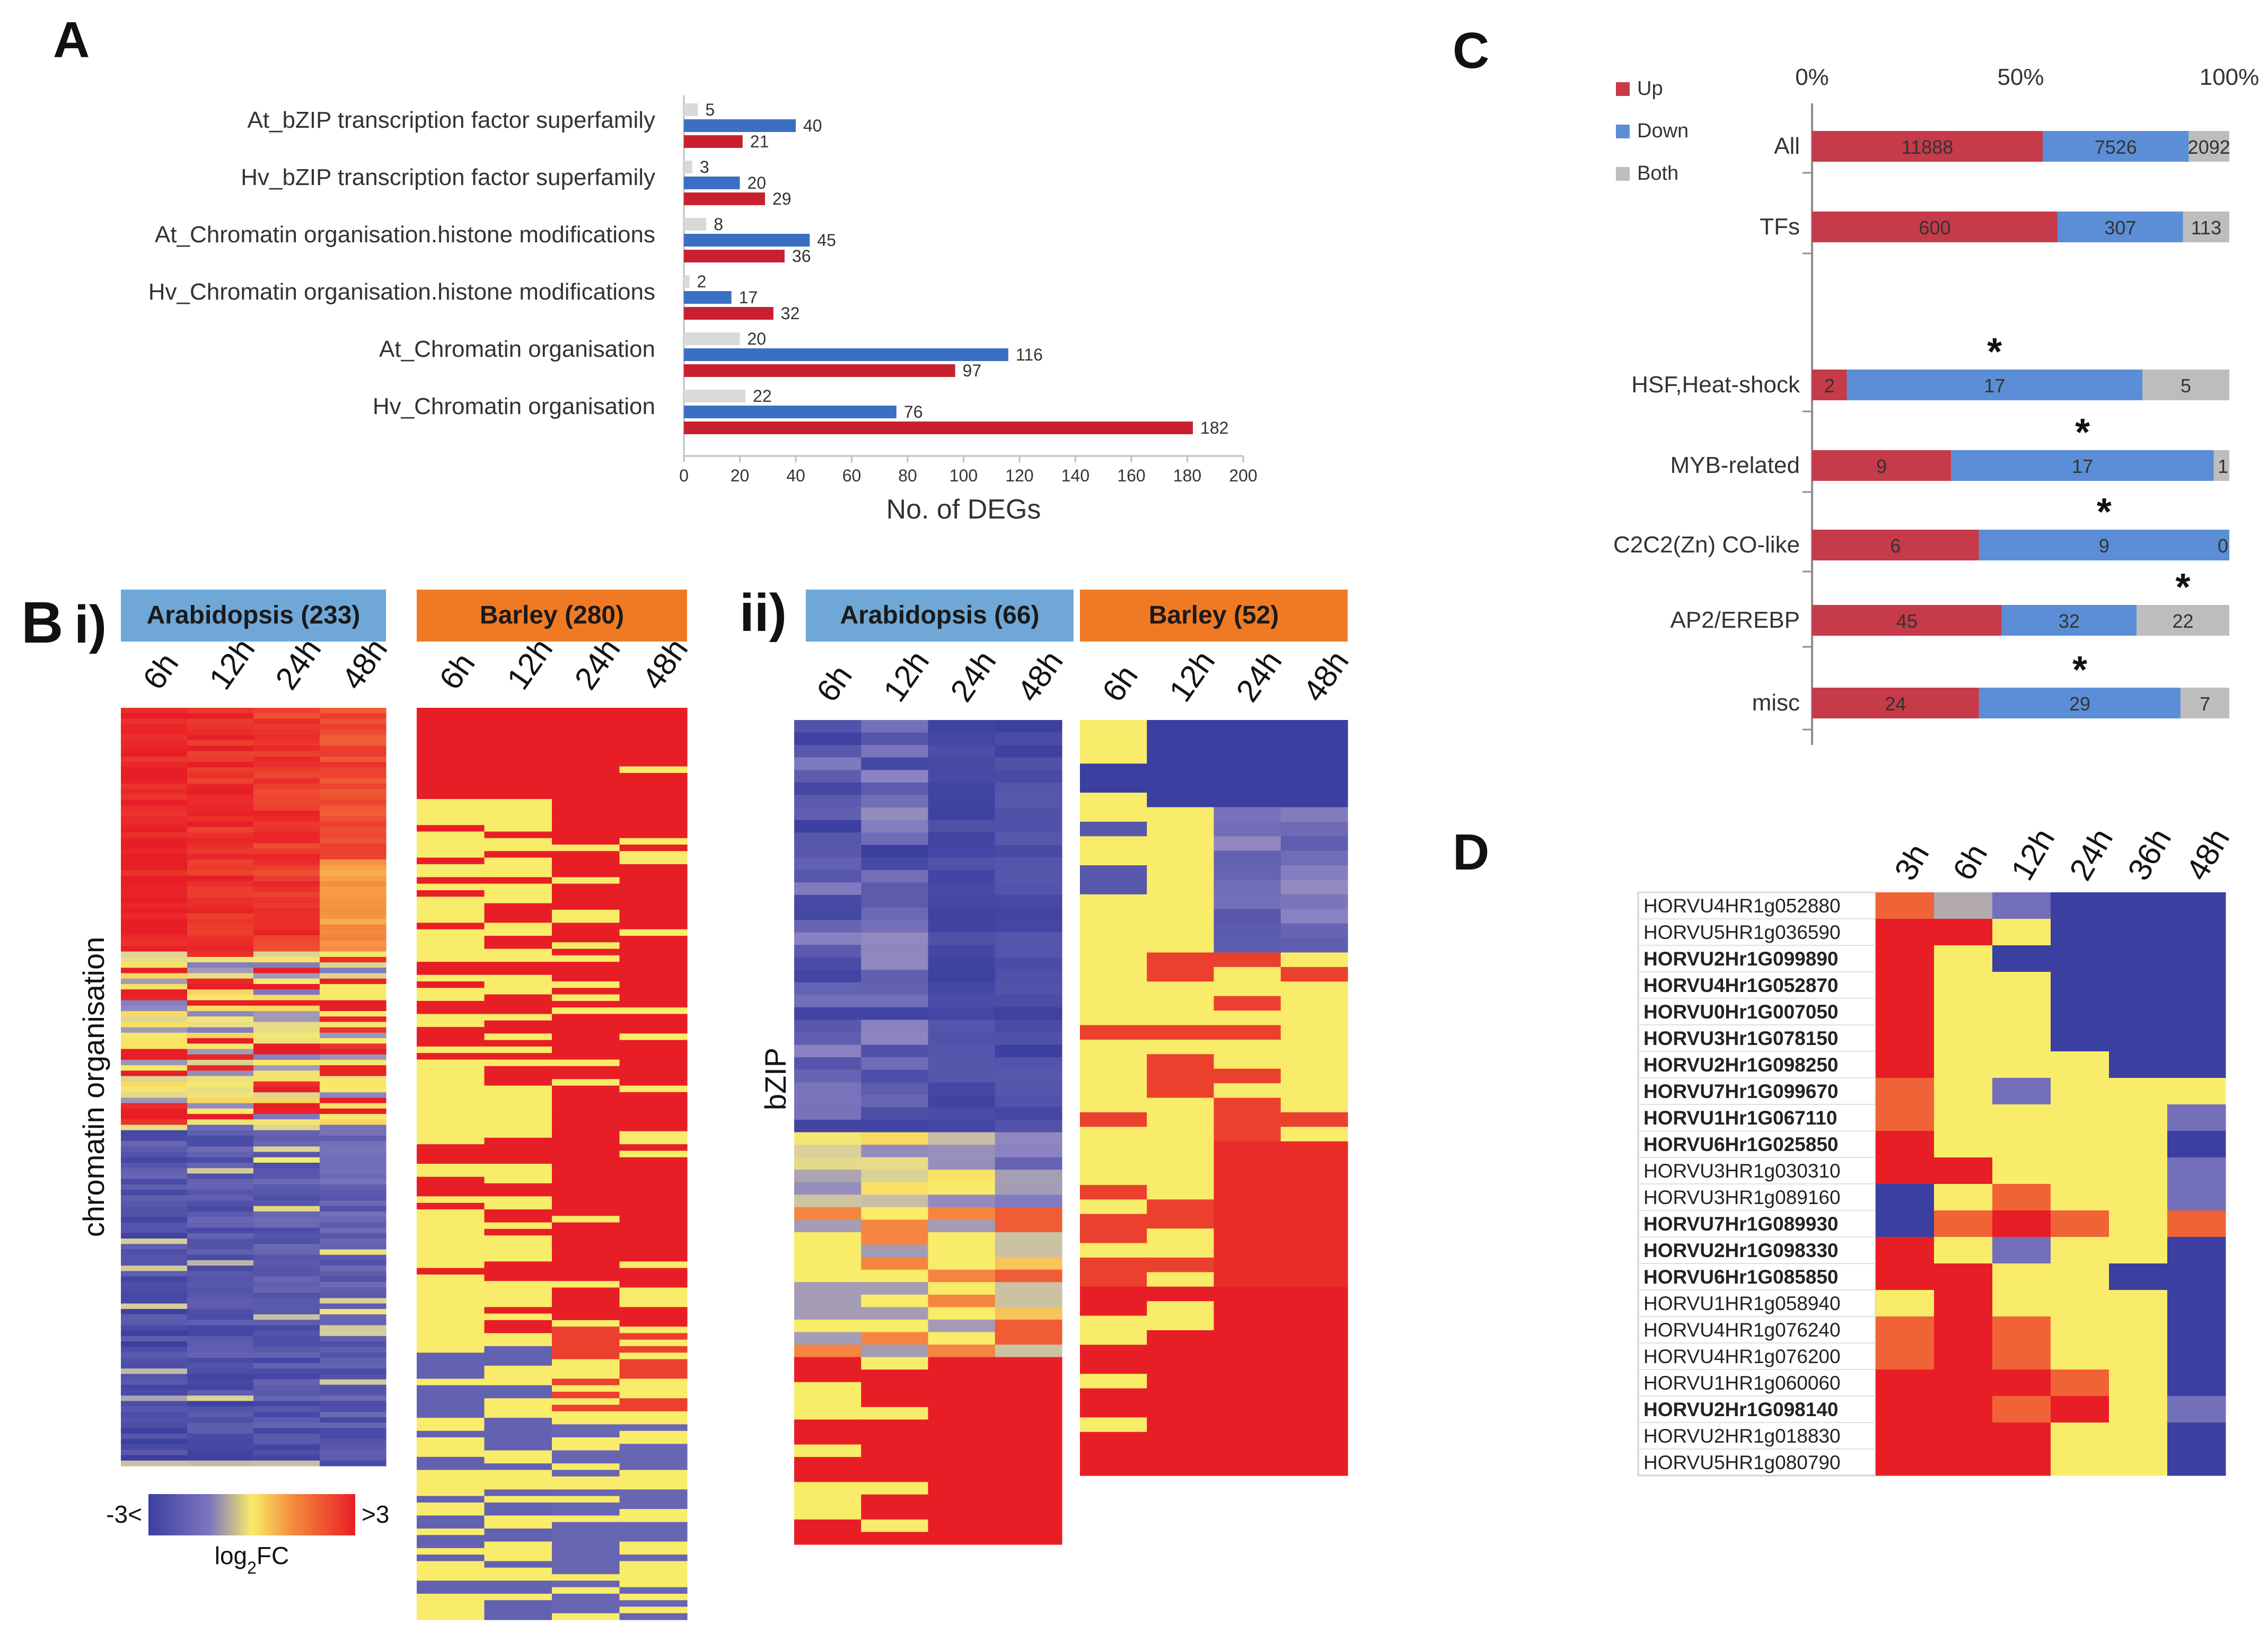 Image resolution: width=2268 pixels, height=1642 pixels. I want to click on group-header-bg, so click(1214, 616).